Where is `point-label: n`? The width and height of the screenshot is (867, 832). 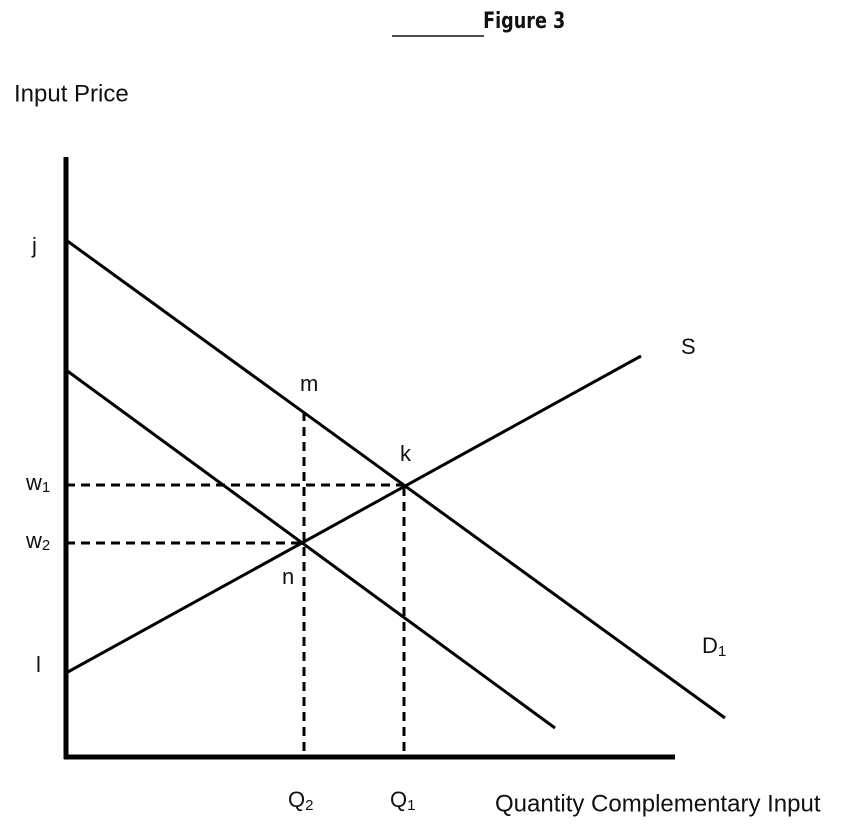 point-label: n is located at coordinates (288, 576).